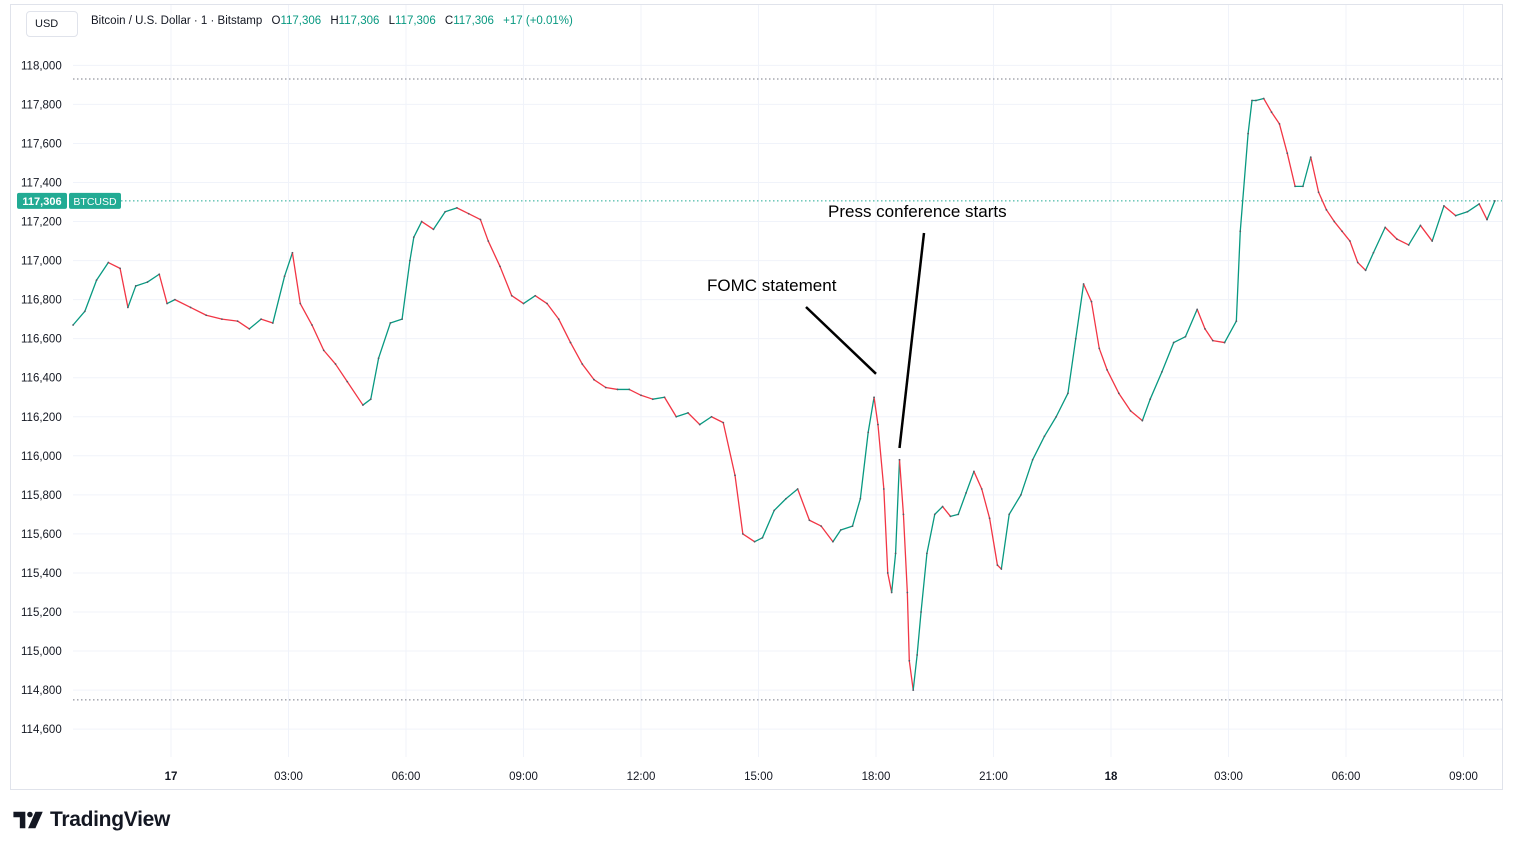 The height and width of the screenshot is (849, 1513). What do you see at coordinates (41, 379) in the screenshot?
I see `y-tick-label: 116,400` at bounding box center [41, 379].